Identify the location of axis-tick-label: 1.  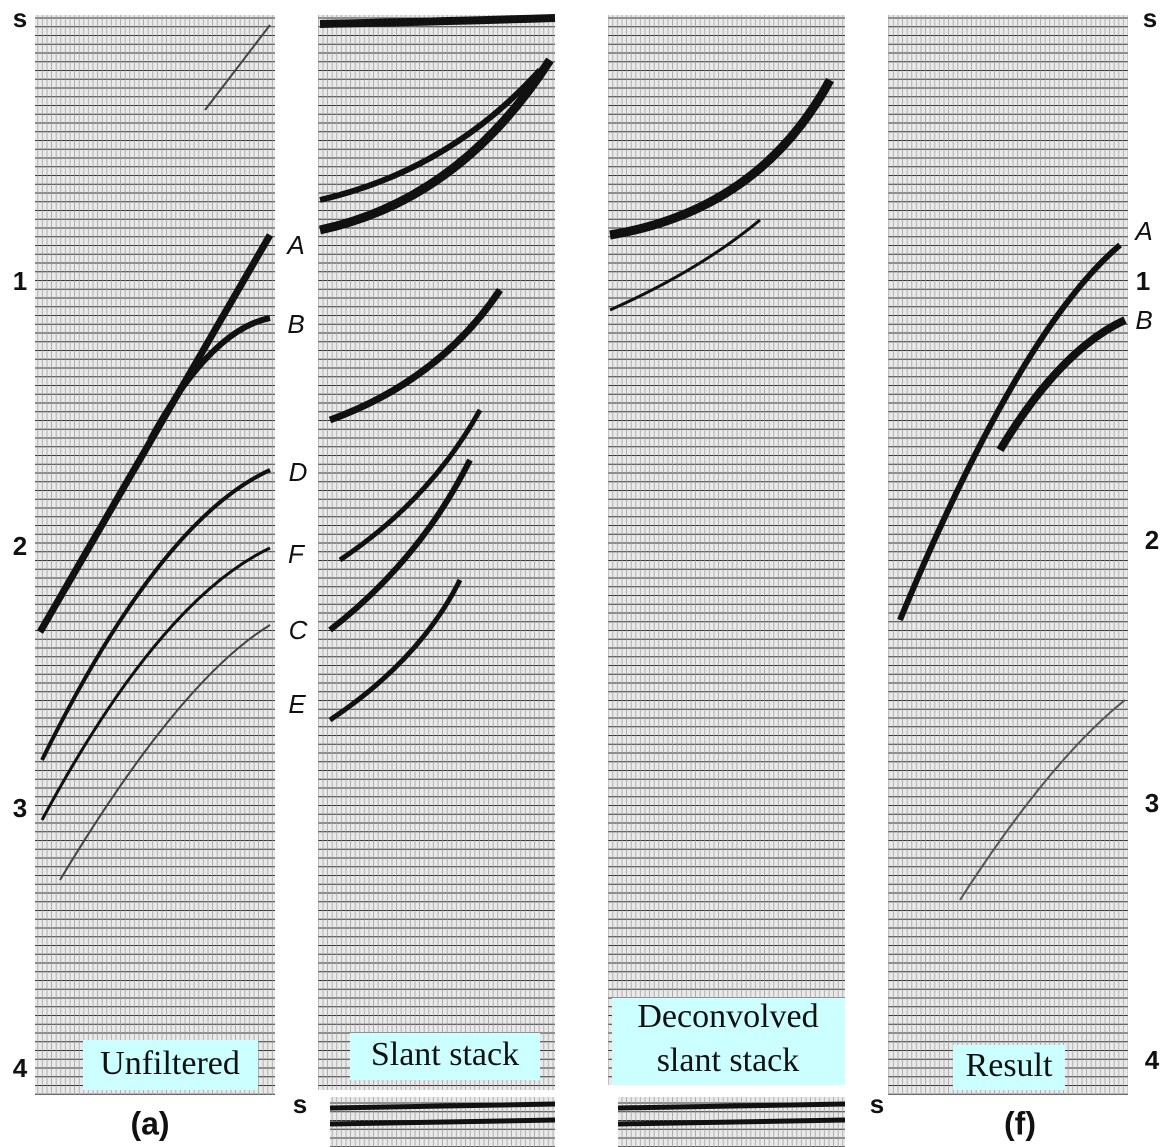
(20, 281).